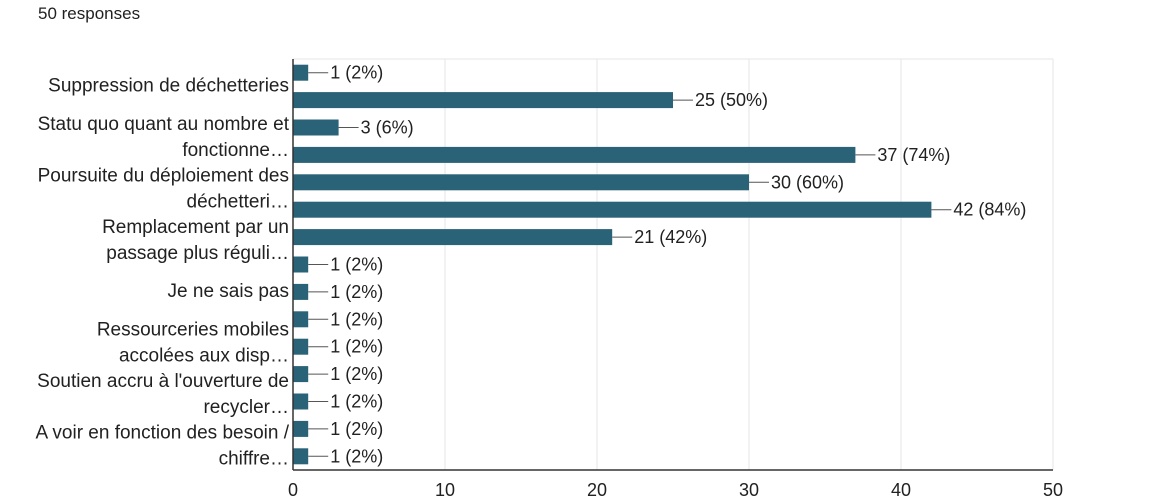 This screenshot has height=500, width=1170. I want to click on data-label-1: 25 (50%), so click(731, 100).